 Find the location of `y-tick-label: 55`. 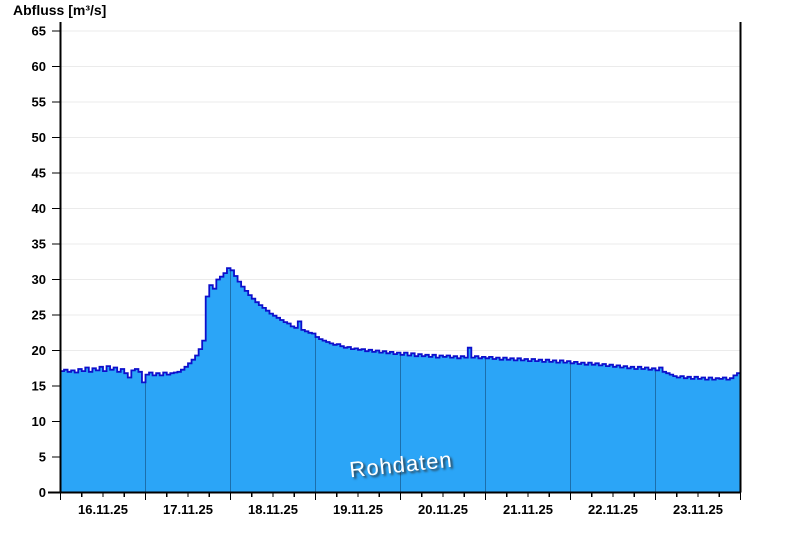

y-tick-label: 55 is located at coordinates (39, 102).